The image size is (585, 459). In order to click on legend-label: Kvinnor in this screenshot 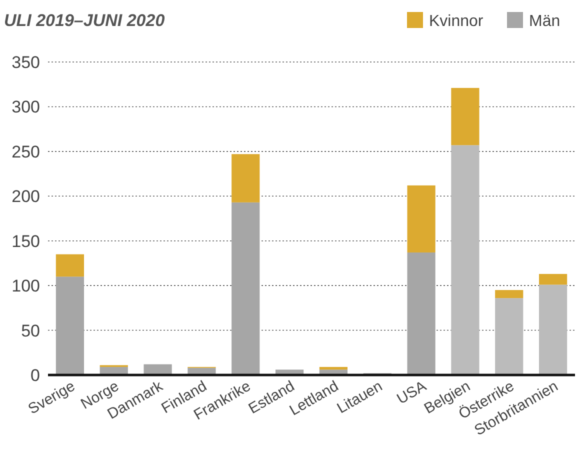, I will do `click(456, 21)`.